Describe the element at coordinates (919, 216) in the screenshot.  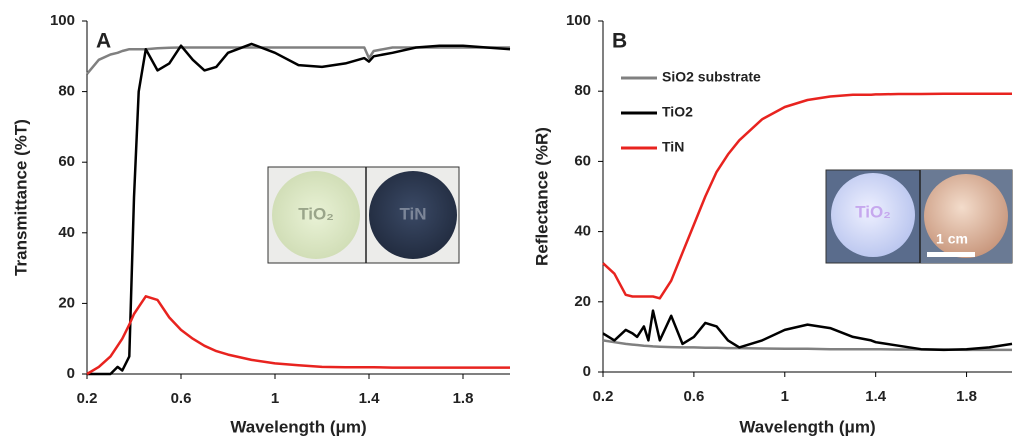
I see `inset-photo: TiO₂ 1 cm` at that location.